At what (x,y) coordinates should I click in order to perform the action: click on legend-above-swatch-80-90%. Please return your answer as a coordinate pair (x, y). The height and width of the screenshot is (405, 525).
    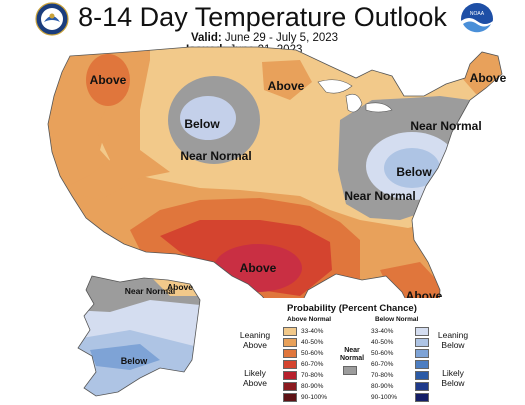
    Looking at the image, I should click on (290, 386).